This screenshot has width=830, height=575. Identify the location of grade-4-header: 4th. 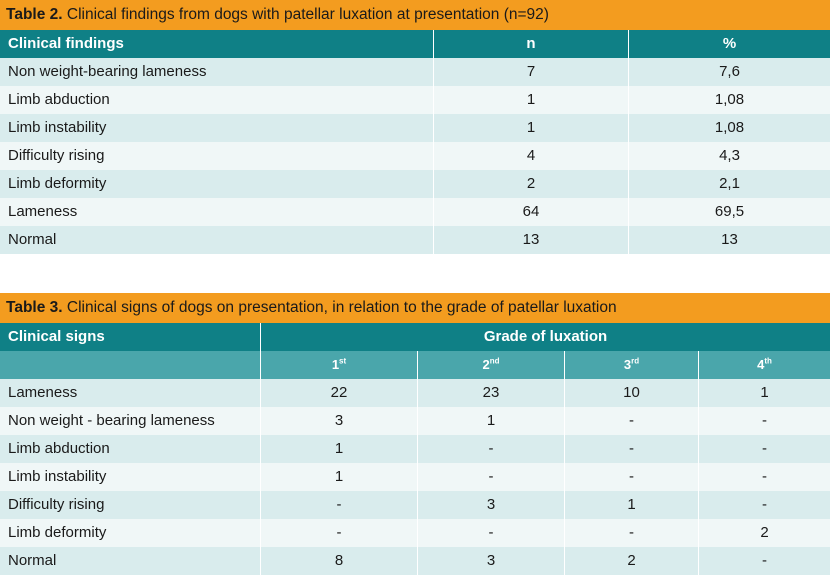
(764, 365).